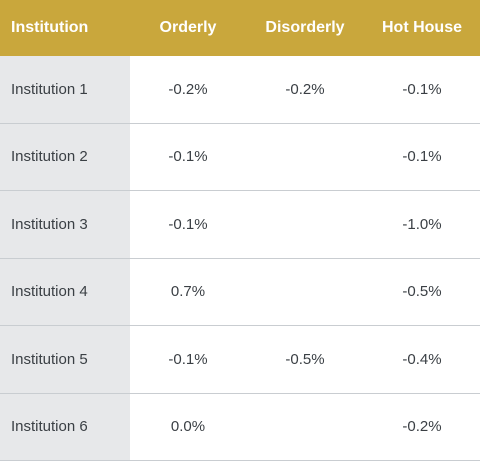  Describe the element at coordinates (422, 224) in the screenshot. I see `hot-house-cell: -1.0%` at that location.